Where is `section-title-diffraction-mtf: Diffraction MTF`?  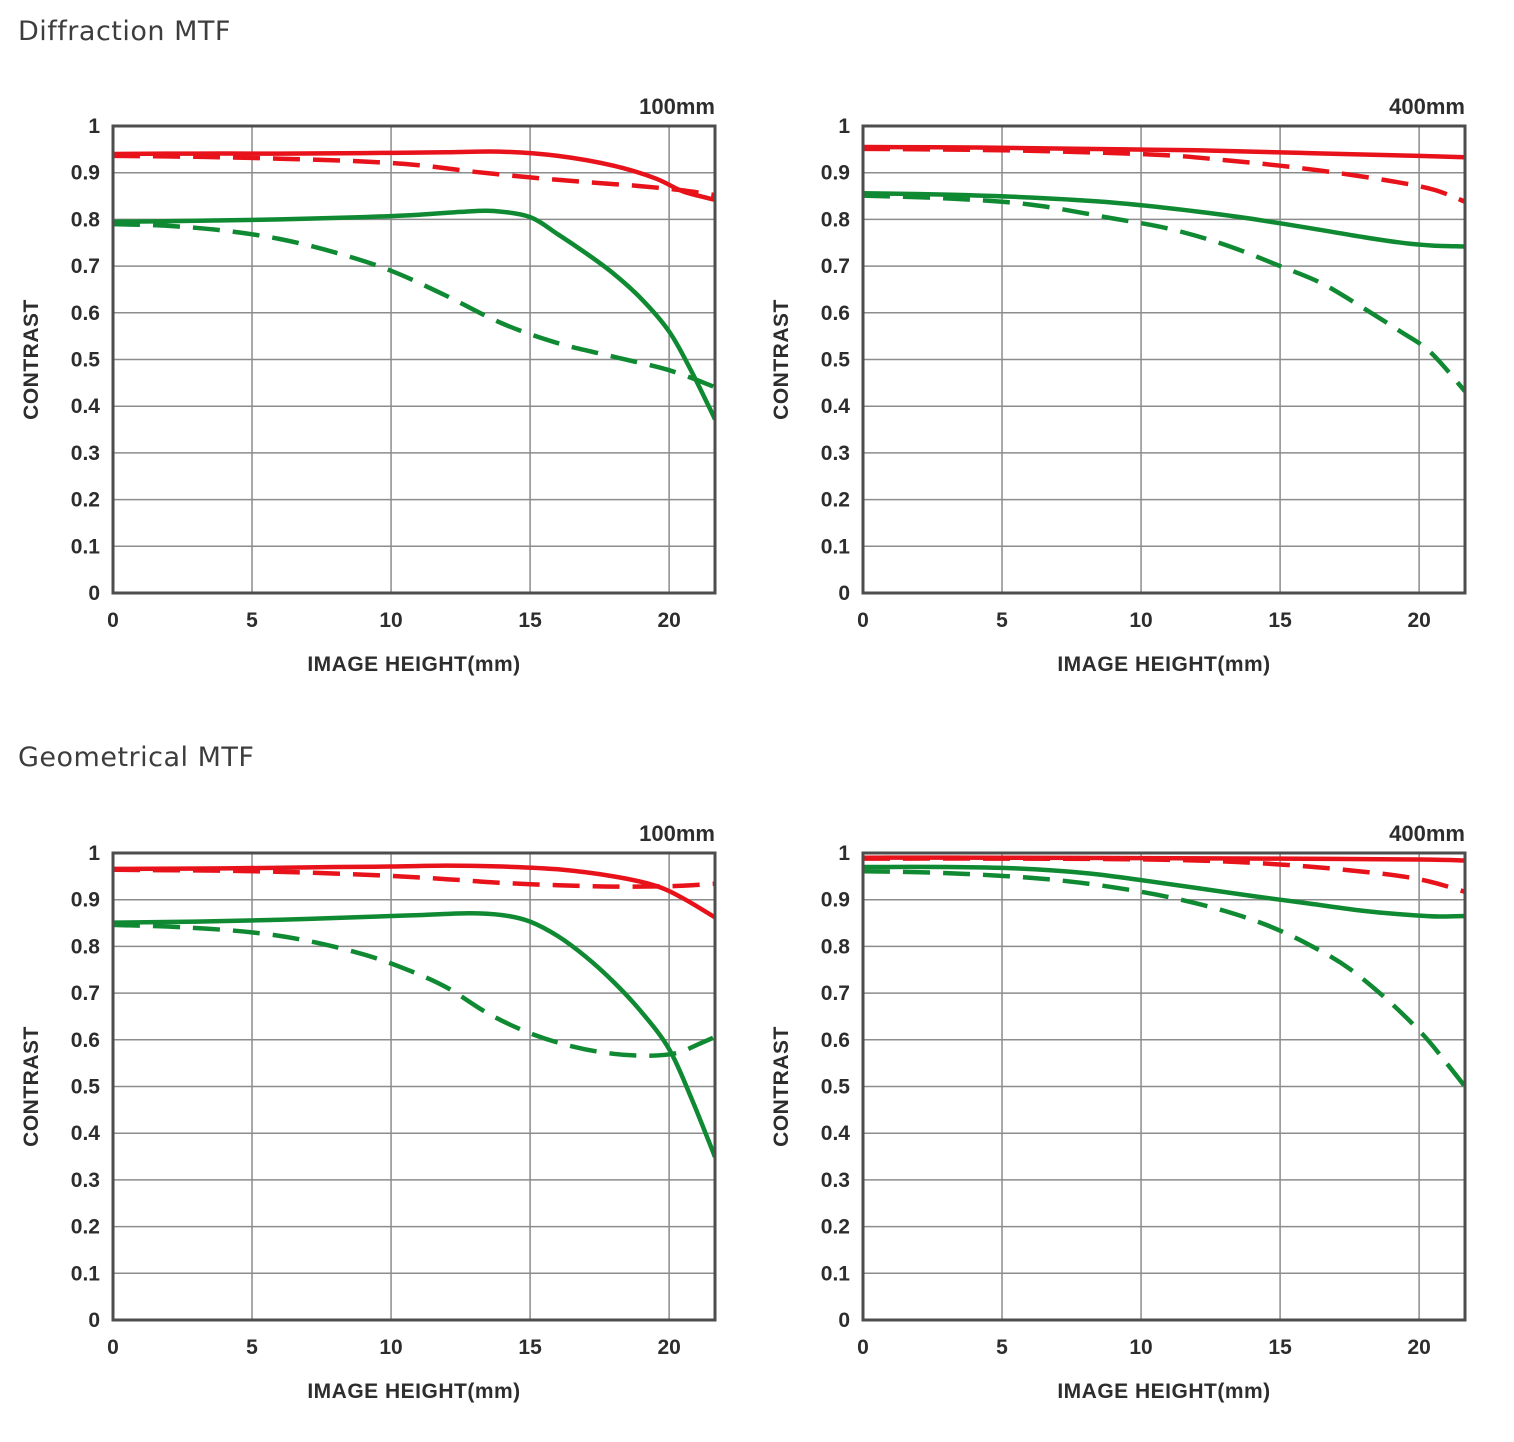 section-title-diffraction-mtf: Diffraction MTF is located at coordinates (124, 31).